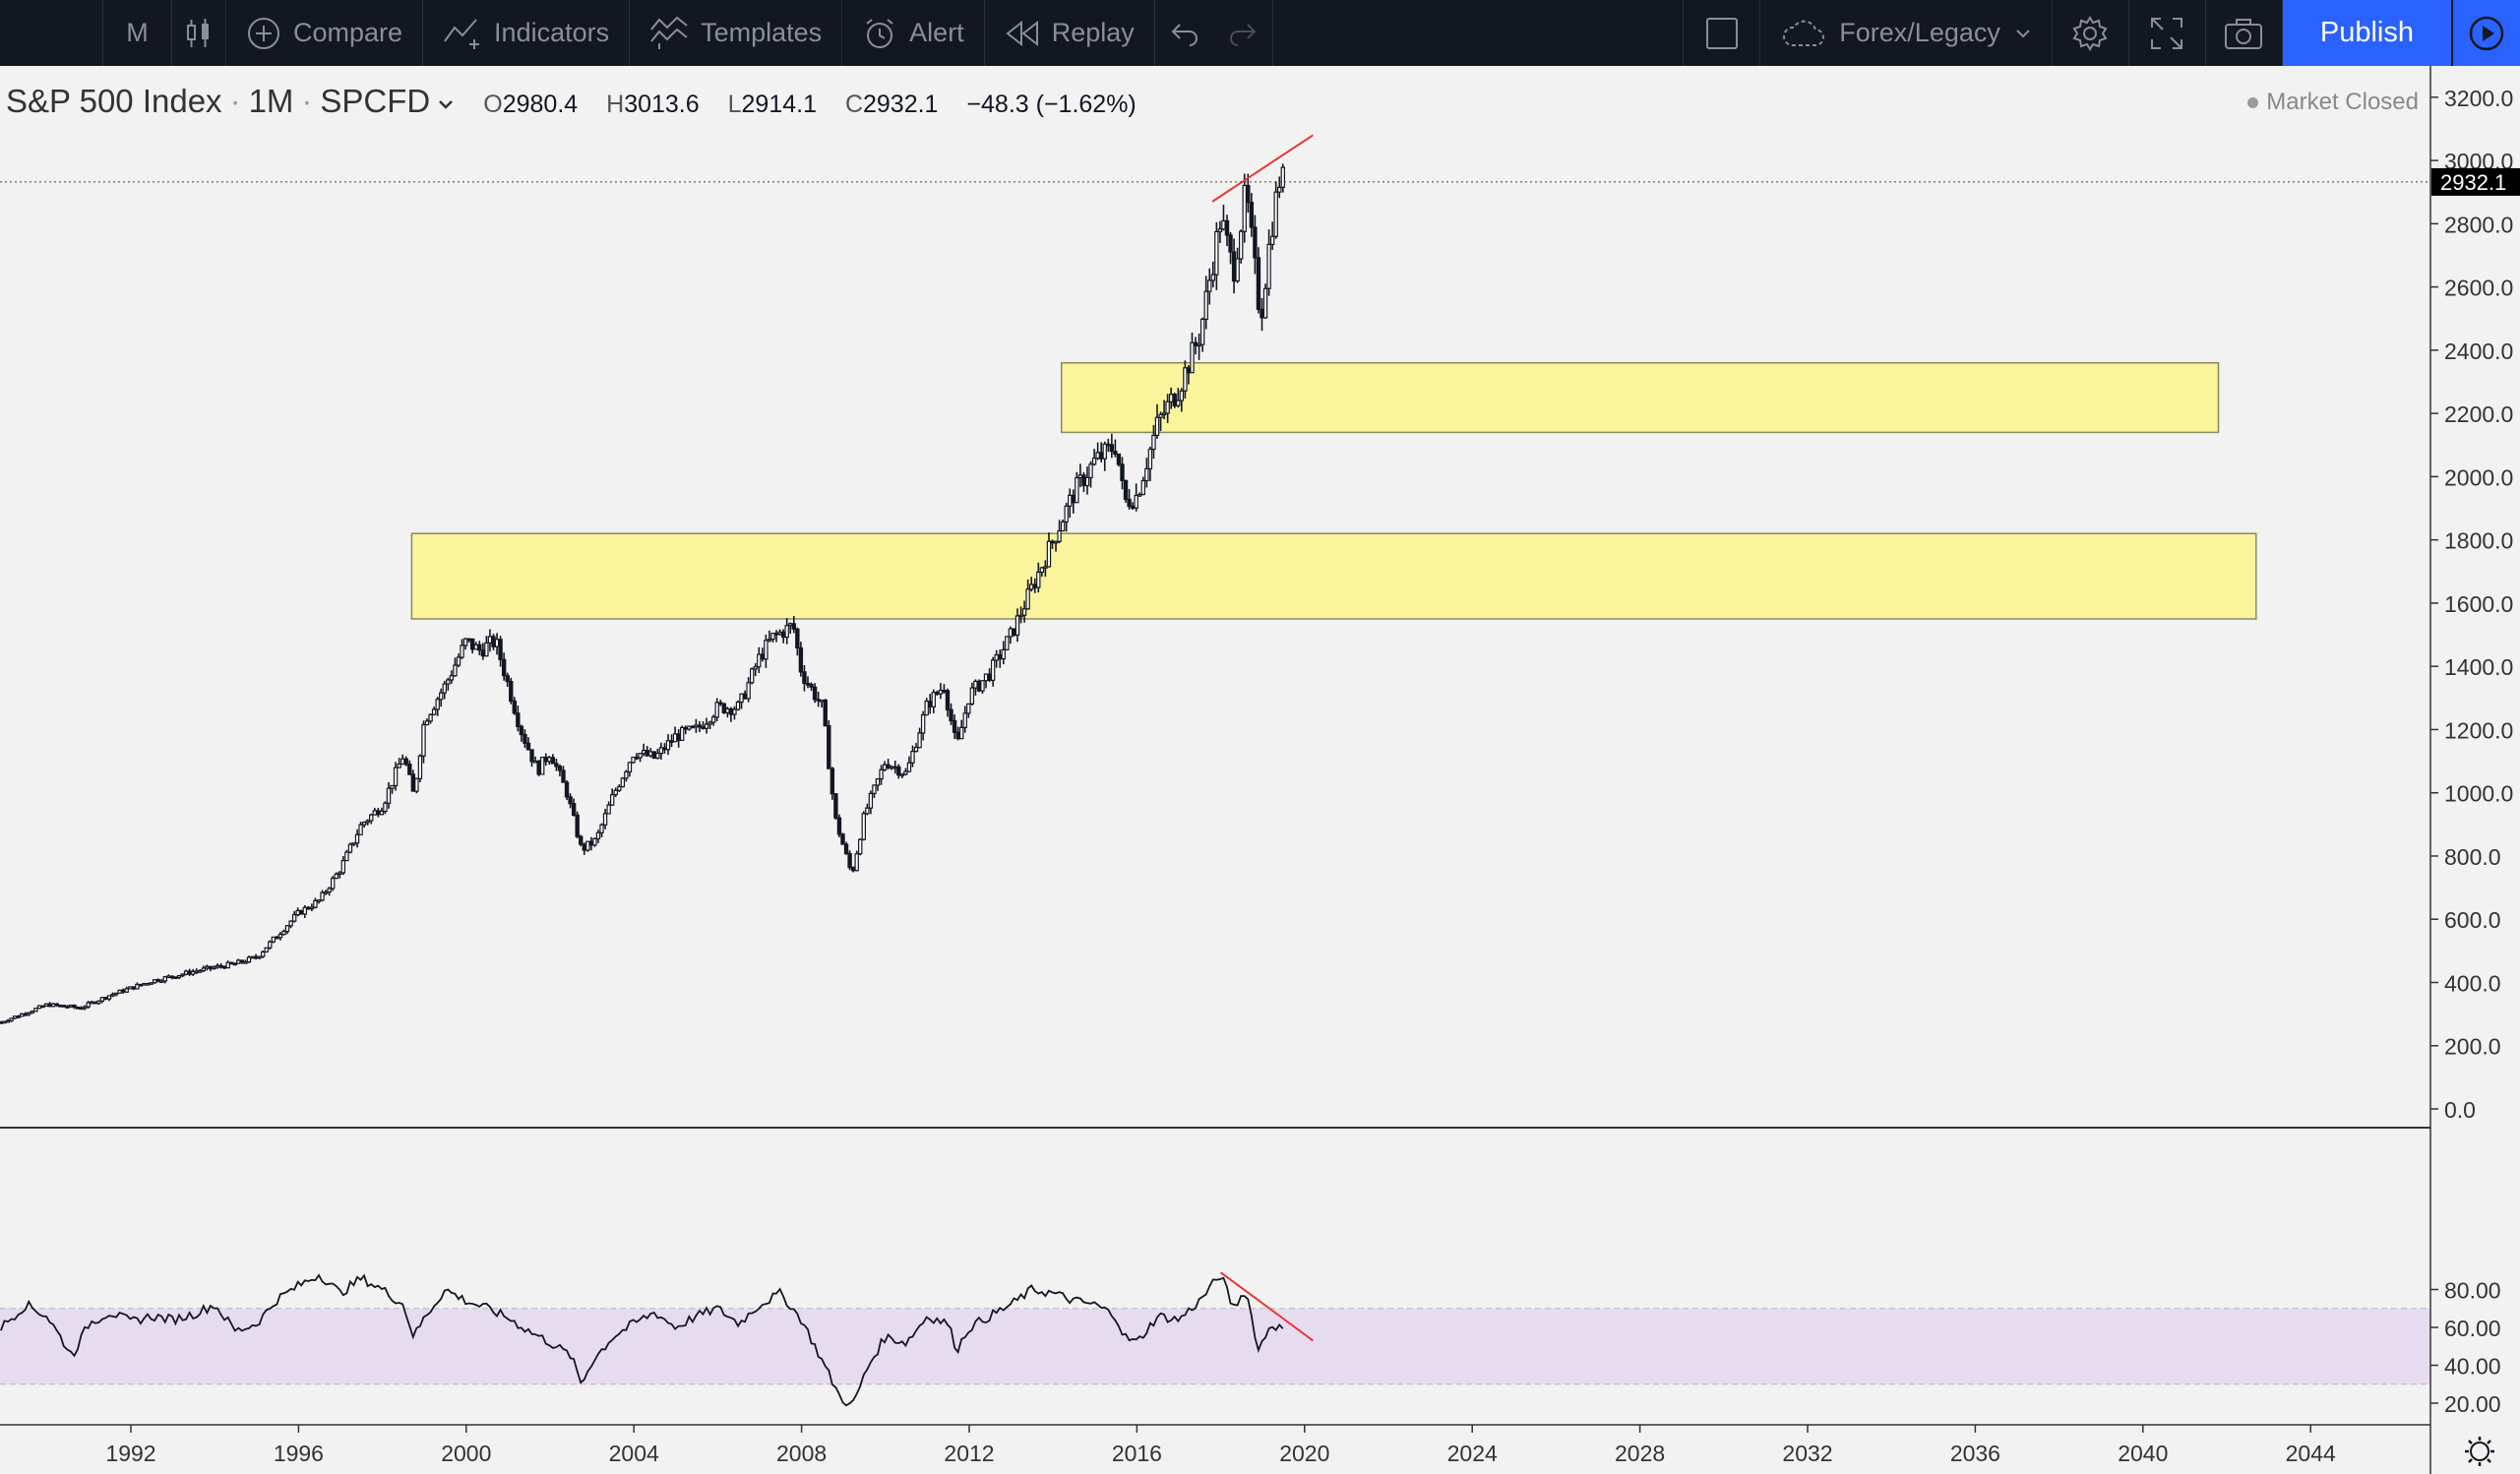 This screenshot has height=1474, width=2520. What do you see at coordinates (1267, 1306) in the screenshot?
I see `rsi-trendline` at bounding box center [1267, 1306].